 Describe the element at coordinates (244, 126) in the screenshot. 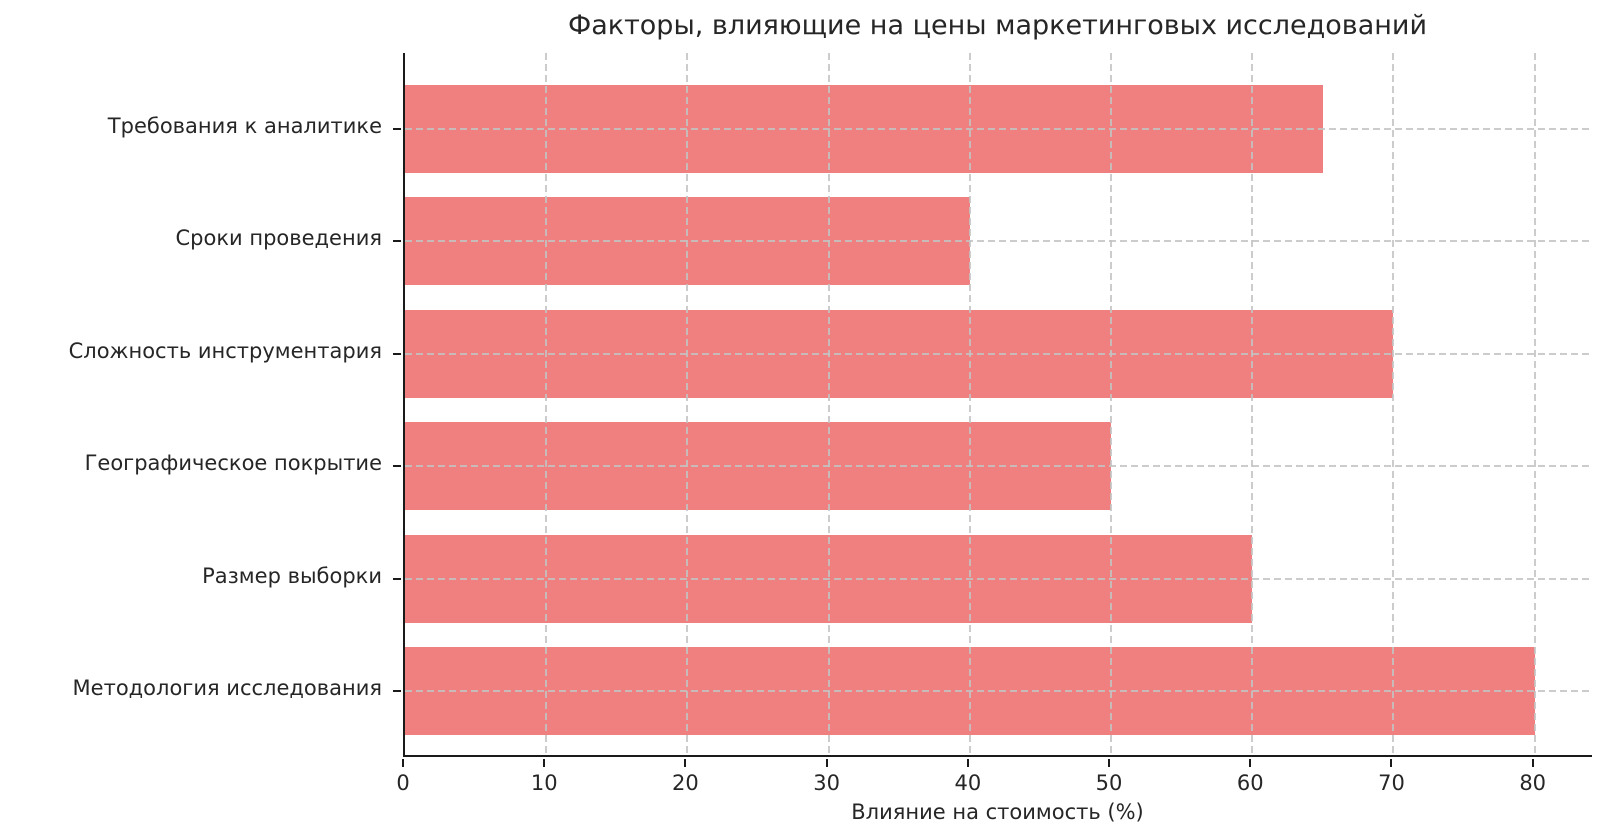

I see `y-tick-label: Требования к аналитике` at that location.